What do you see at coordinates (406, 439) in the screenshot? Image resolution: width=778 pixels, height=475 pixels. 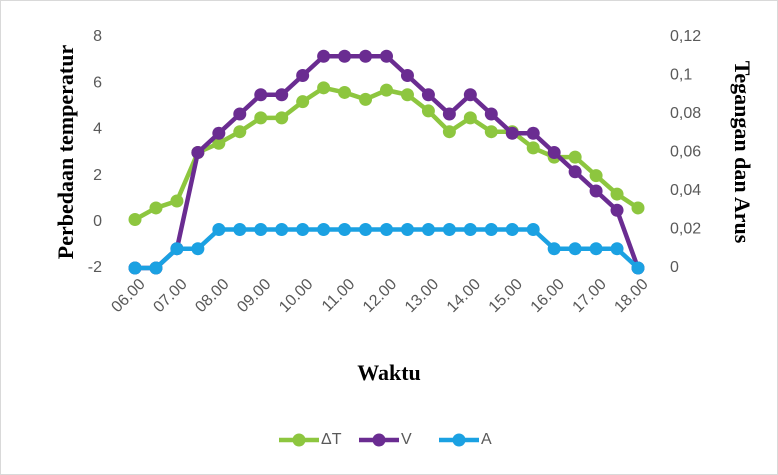 I see `legend-label: V` at bounding box center [406, 439].